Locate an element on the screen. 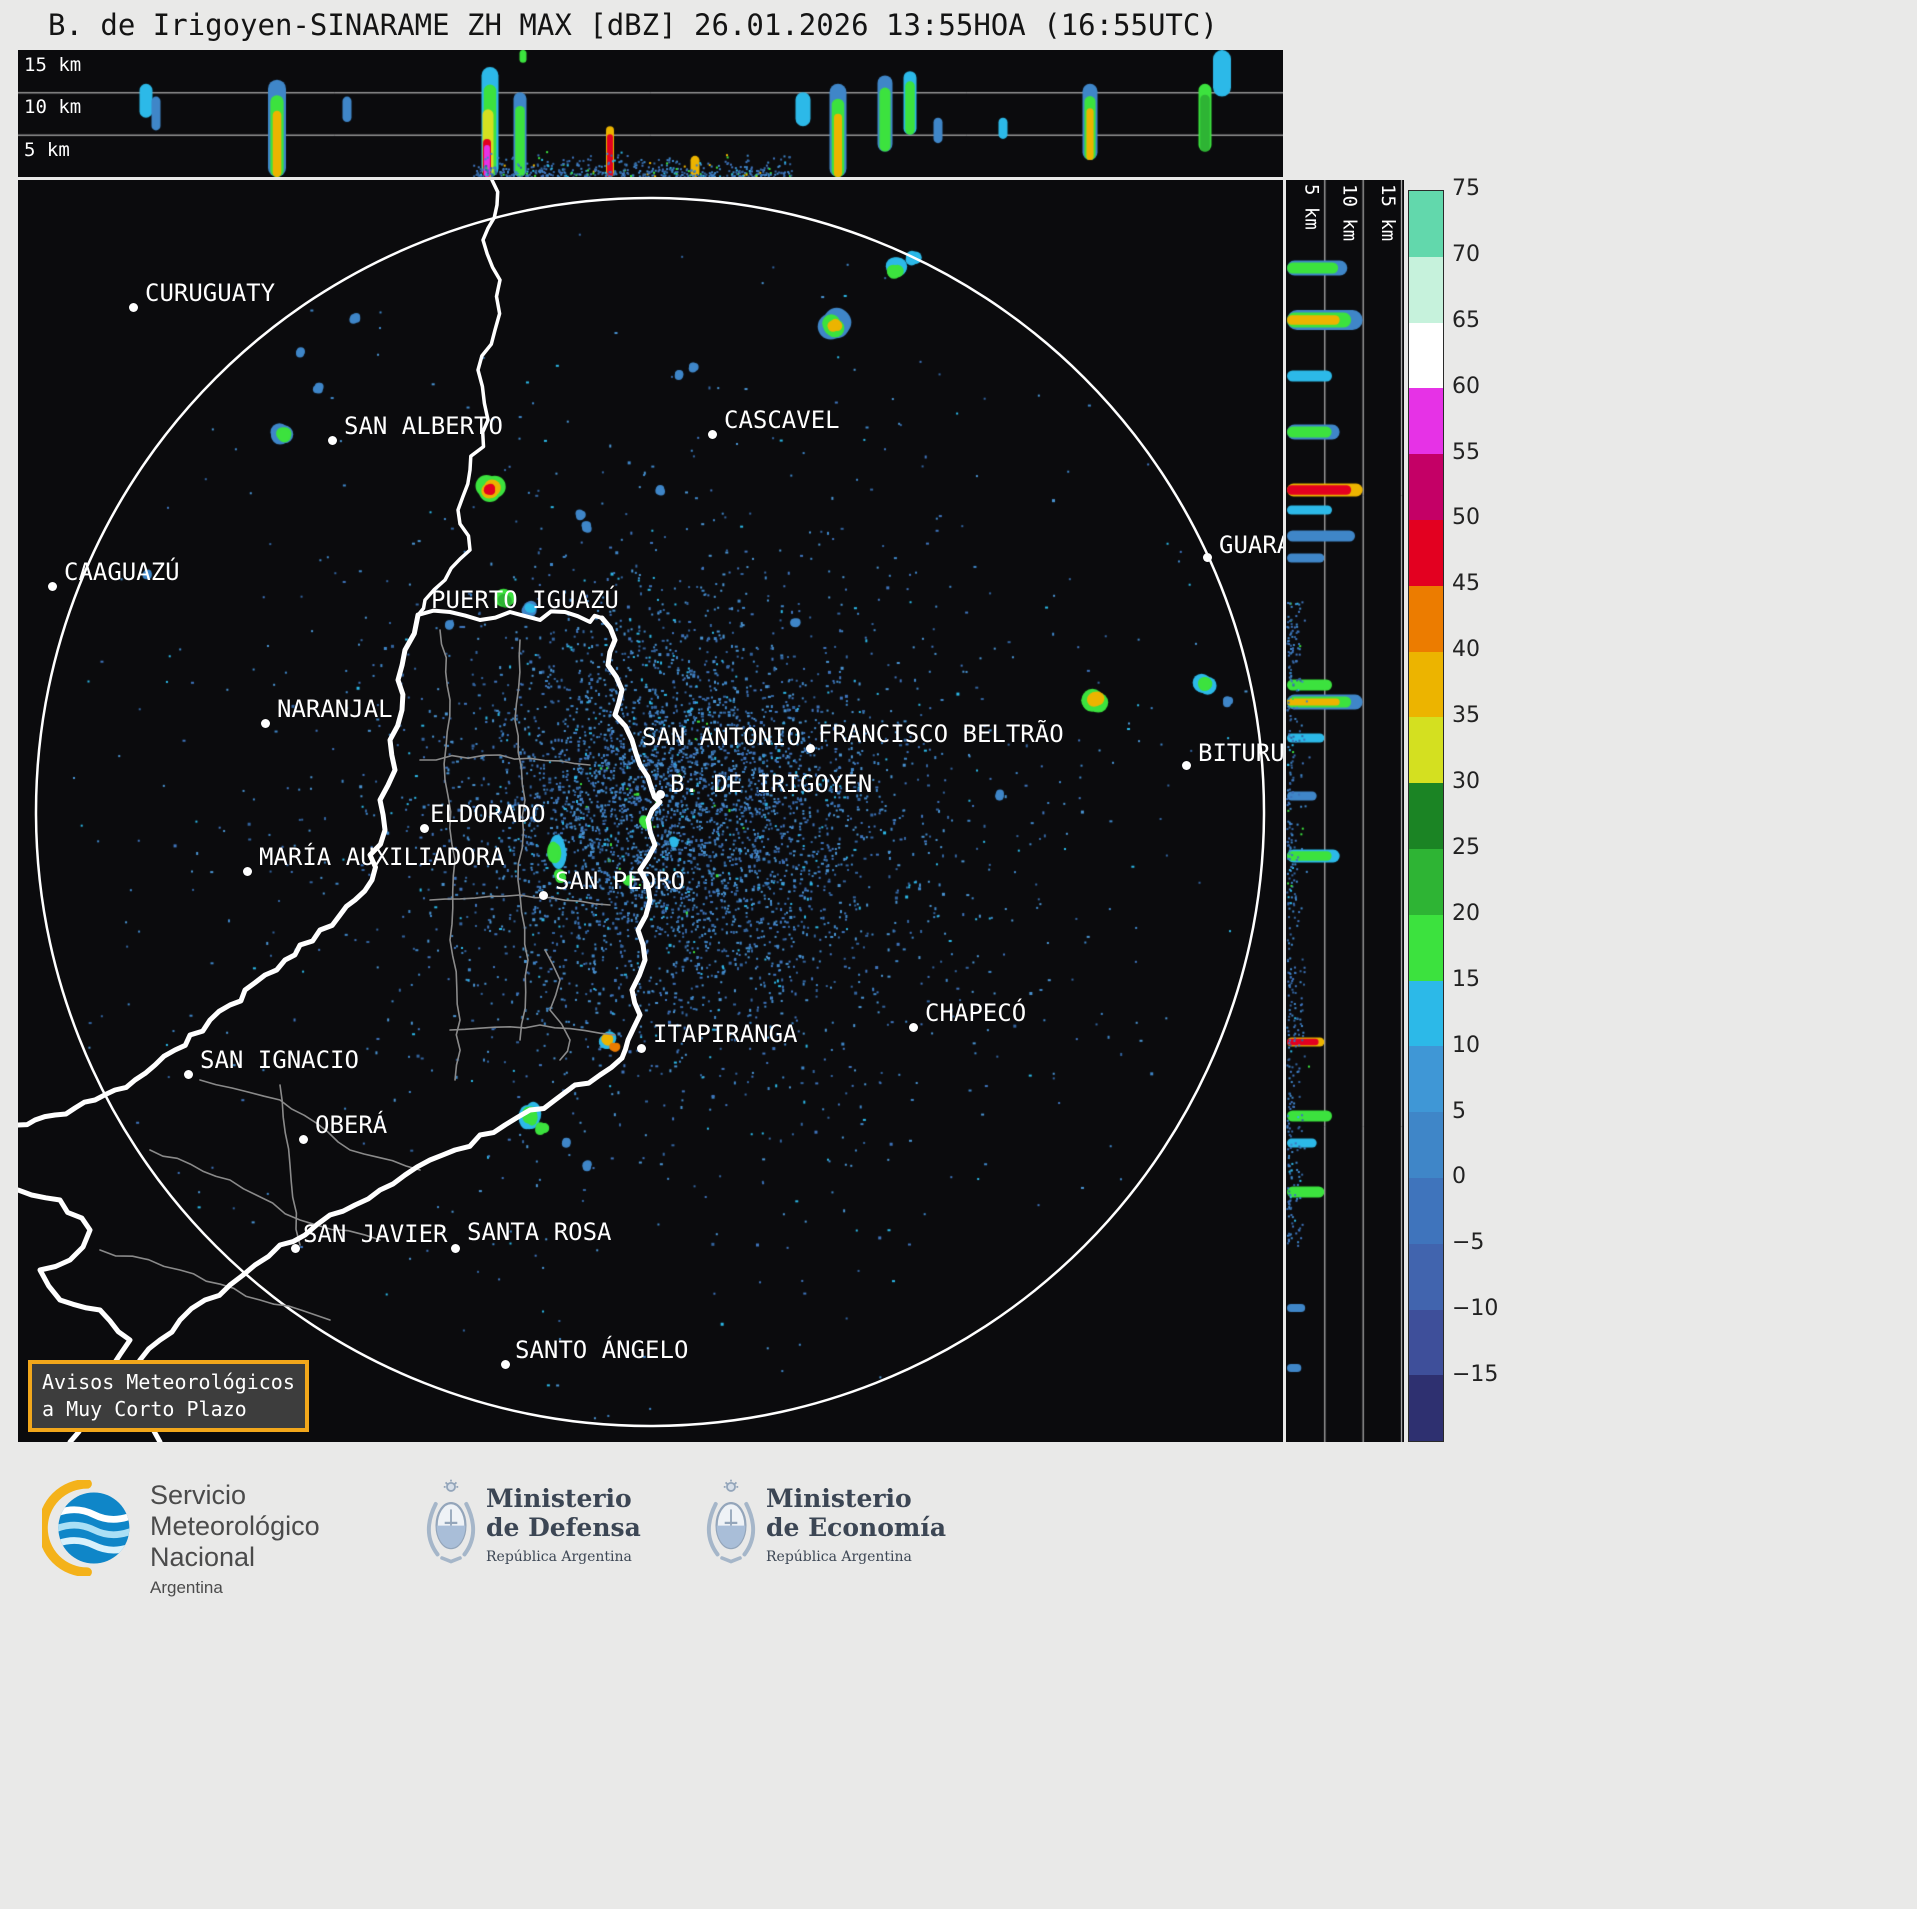  economia-line-3: República Argentina is located at coordinates (839, 1557).